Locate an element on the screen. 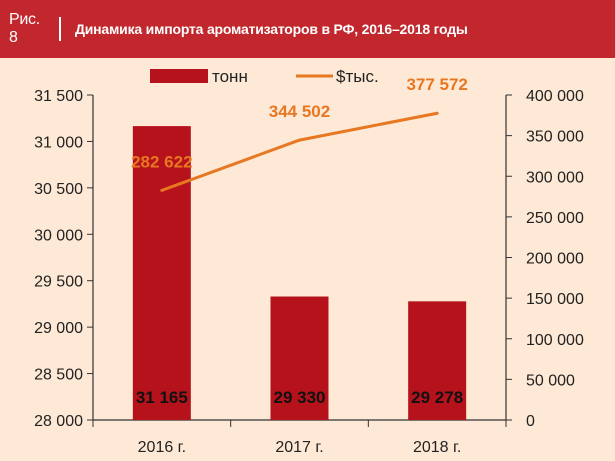 This screenshot has width=615, height=461. left-axis-tick-label: 31 000 is located at coordinates (58, 142).